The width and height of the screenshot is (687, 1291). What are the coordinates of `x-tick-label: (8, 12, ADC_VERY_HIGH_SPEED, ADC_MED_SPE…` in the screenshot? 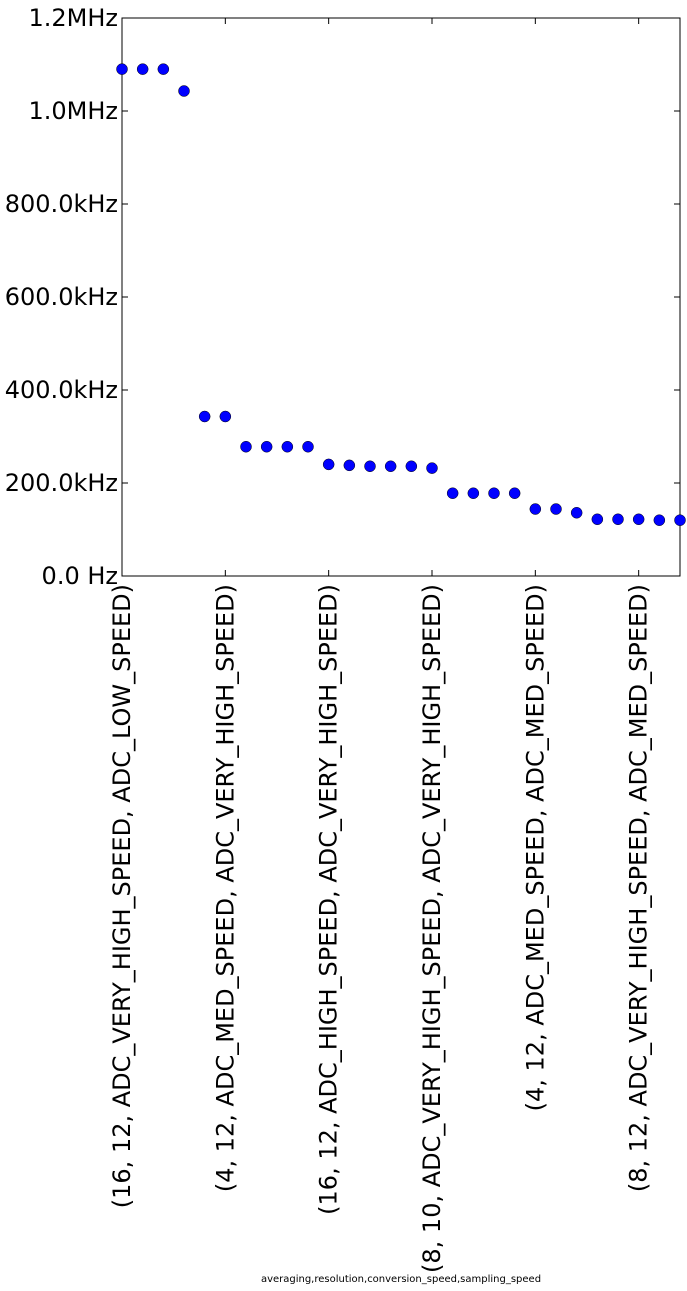 It's located at (639, 888).